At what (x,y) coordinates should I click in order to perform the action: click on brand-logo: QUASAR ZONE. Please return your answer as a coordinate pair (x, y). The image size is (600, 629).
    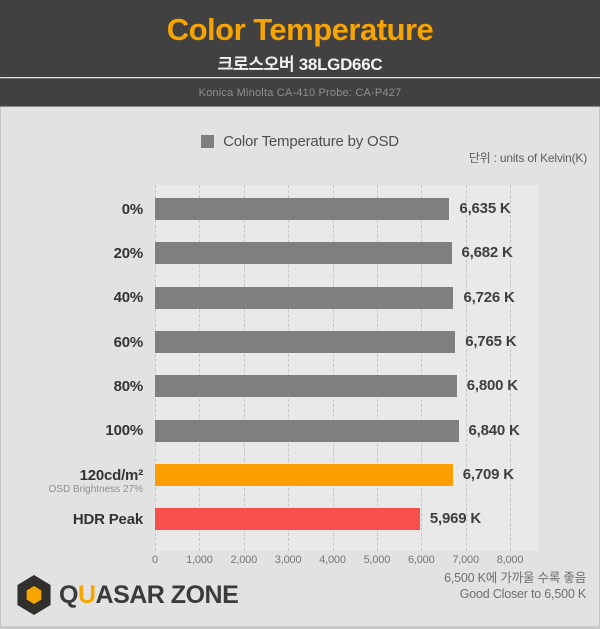
    Looking at the image, I should click on (127, 595).